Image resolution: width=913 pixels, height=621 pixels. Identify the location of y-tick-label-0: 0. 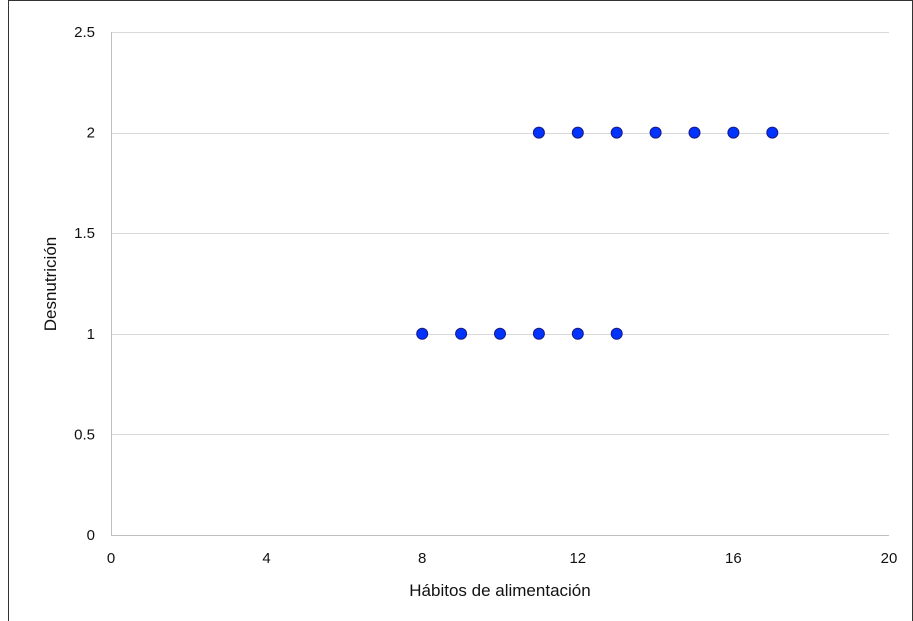
(91, 535).